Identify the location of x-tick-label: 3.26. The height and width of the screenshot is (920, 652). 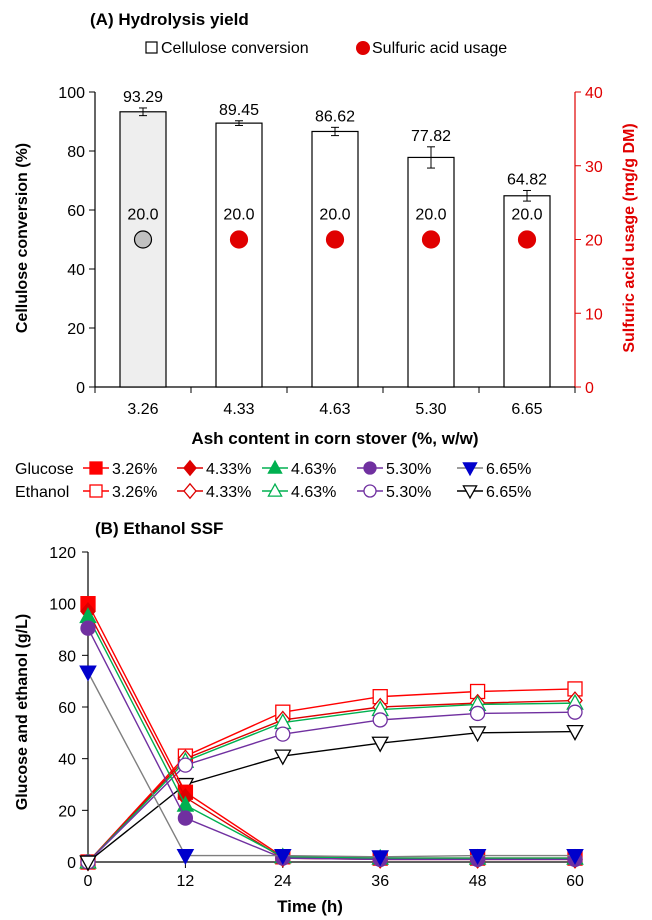
(142, 409).